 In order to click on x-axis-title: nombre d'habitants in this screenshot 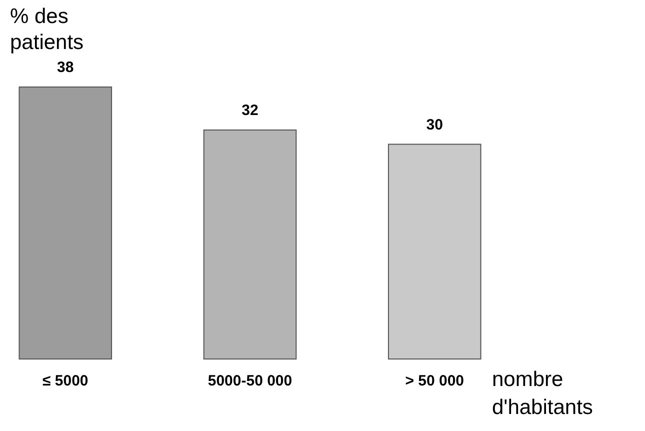, I will do `click(543, 394)`.